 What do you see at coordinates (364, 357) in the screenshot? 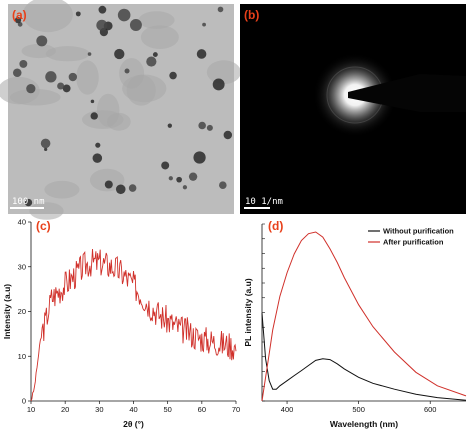
I see `d-series-line-without-purification` at bounding box center [364, 357].